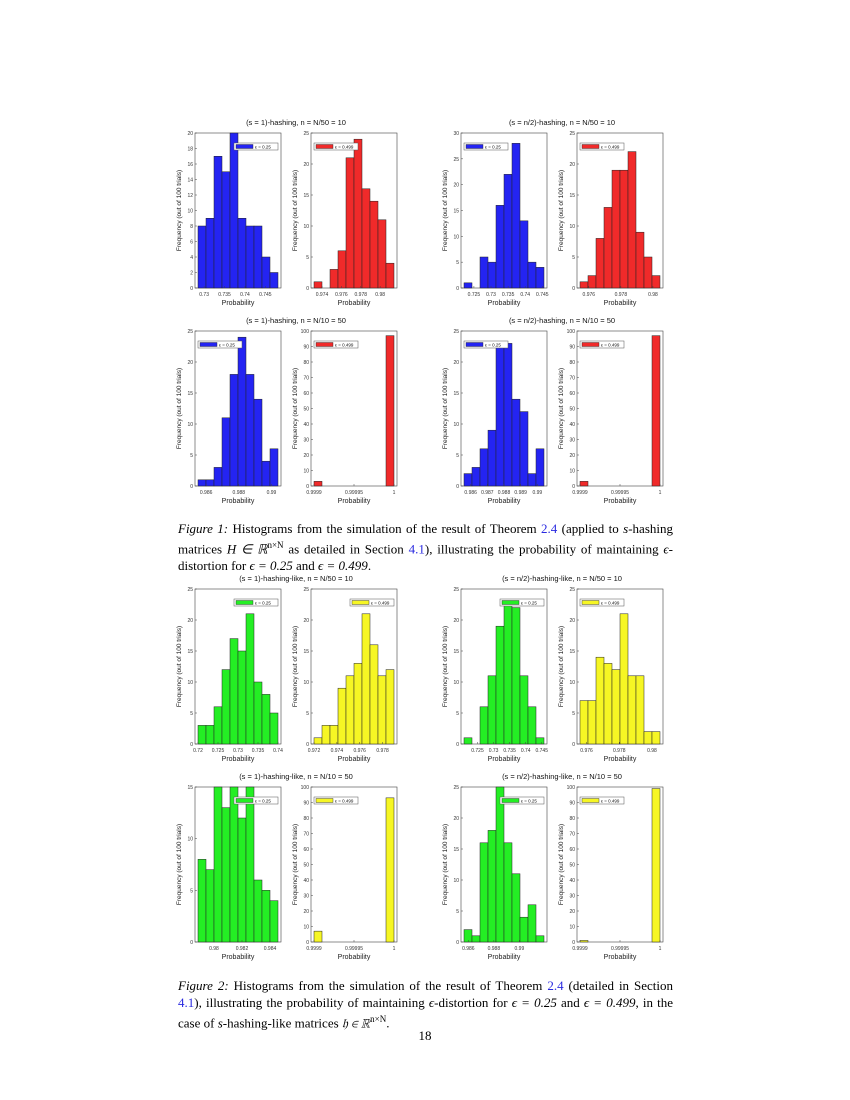  What do you see at coordinates (296, 320) in the screenshot?
I see `panel-title: (s = 1)-hashing, n = N/10 = 50` at bounding box center [296, 320].